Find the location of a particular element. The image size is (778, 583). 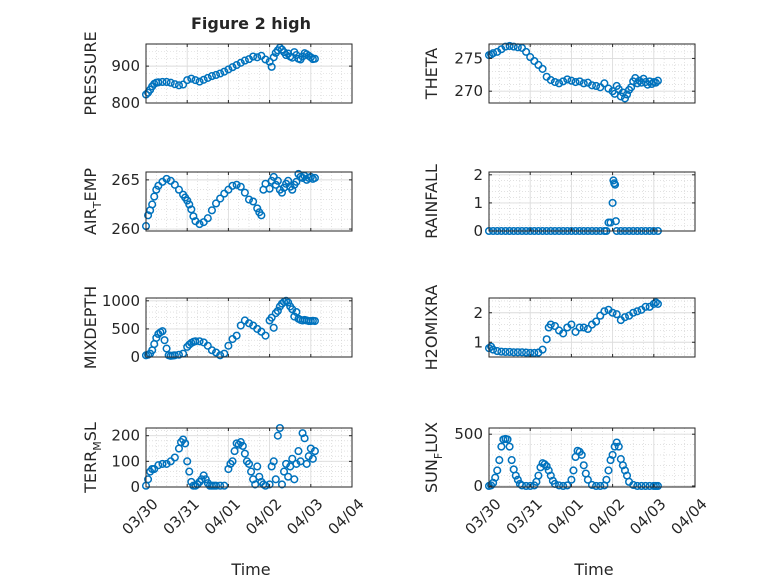

y-tick-label: 2 is located at coordinates (478, 313).